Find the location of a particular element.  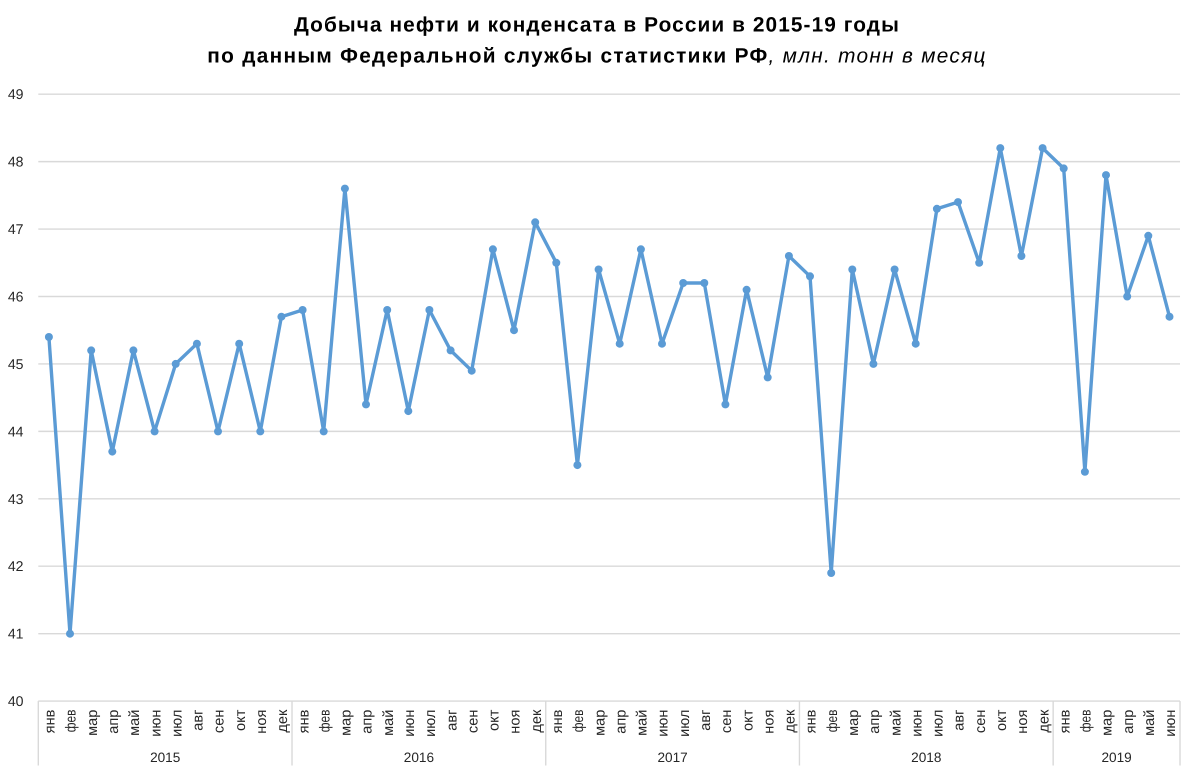

svg-text: 43 is located at coordinates (16, 499).